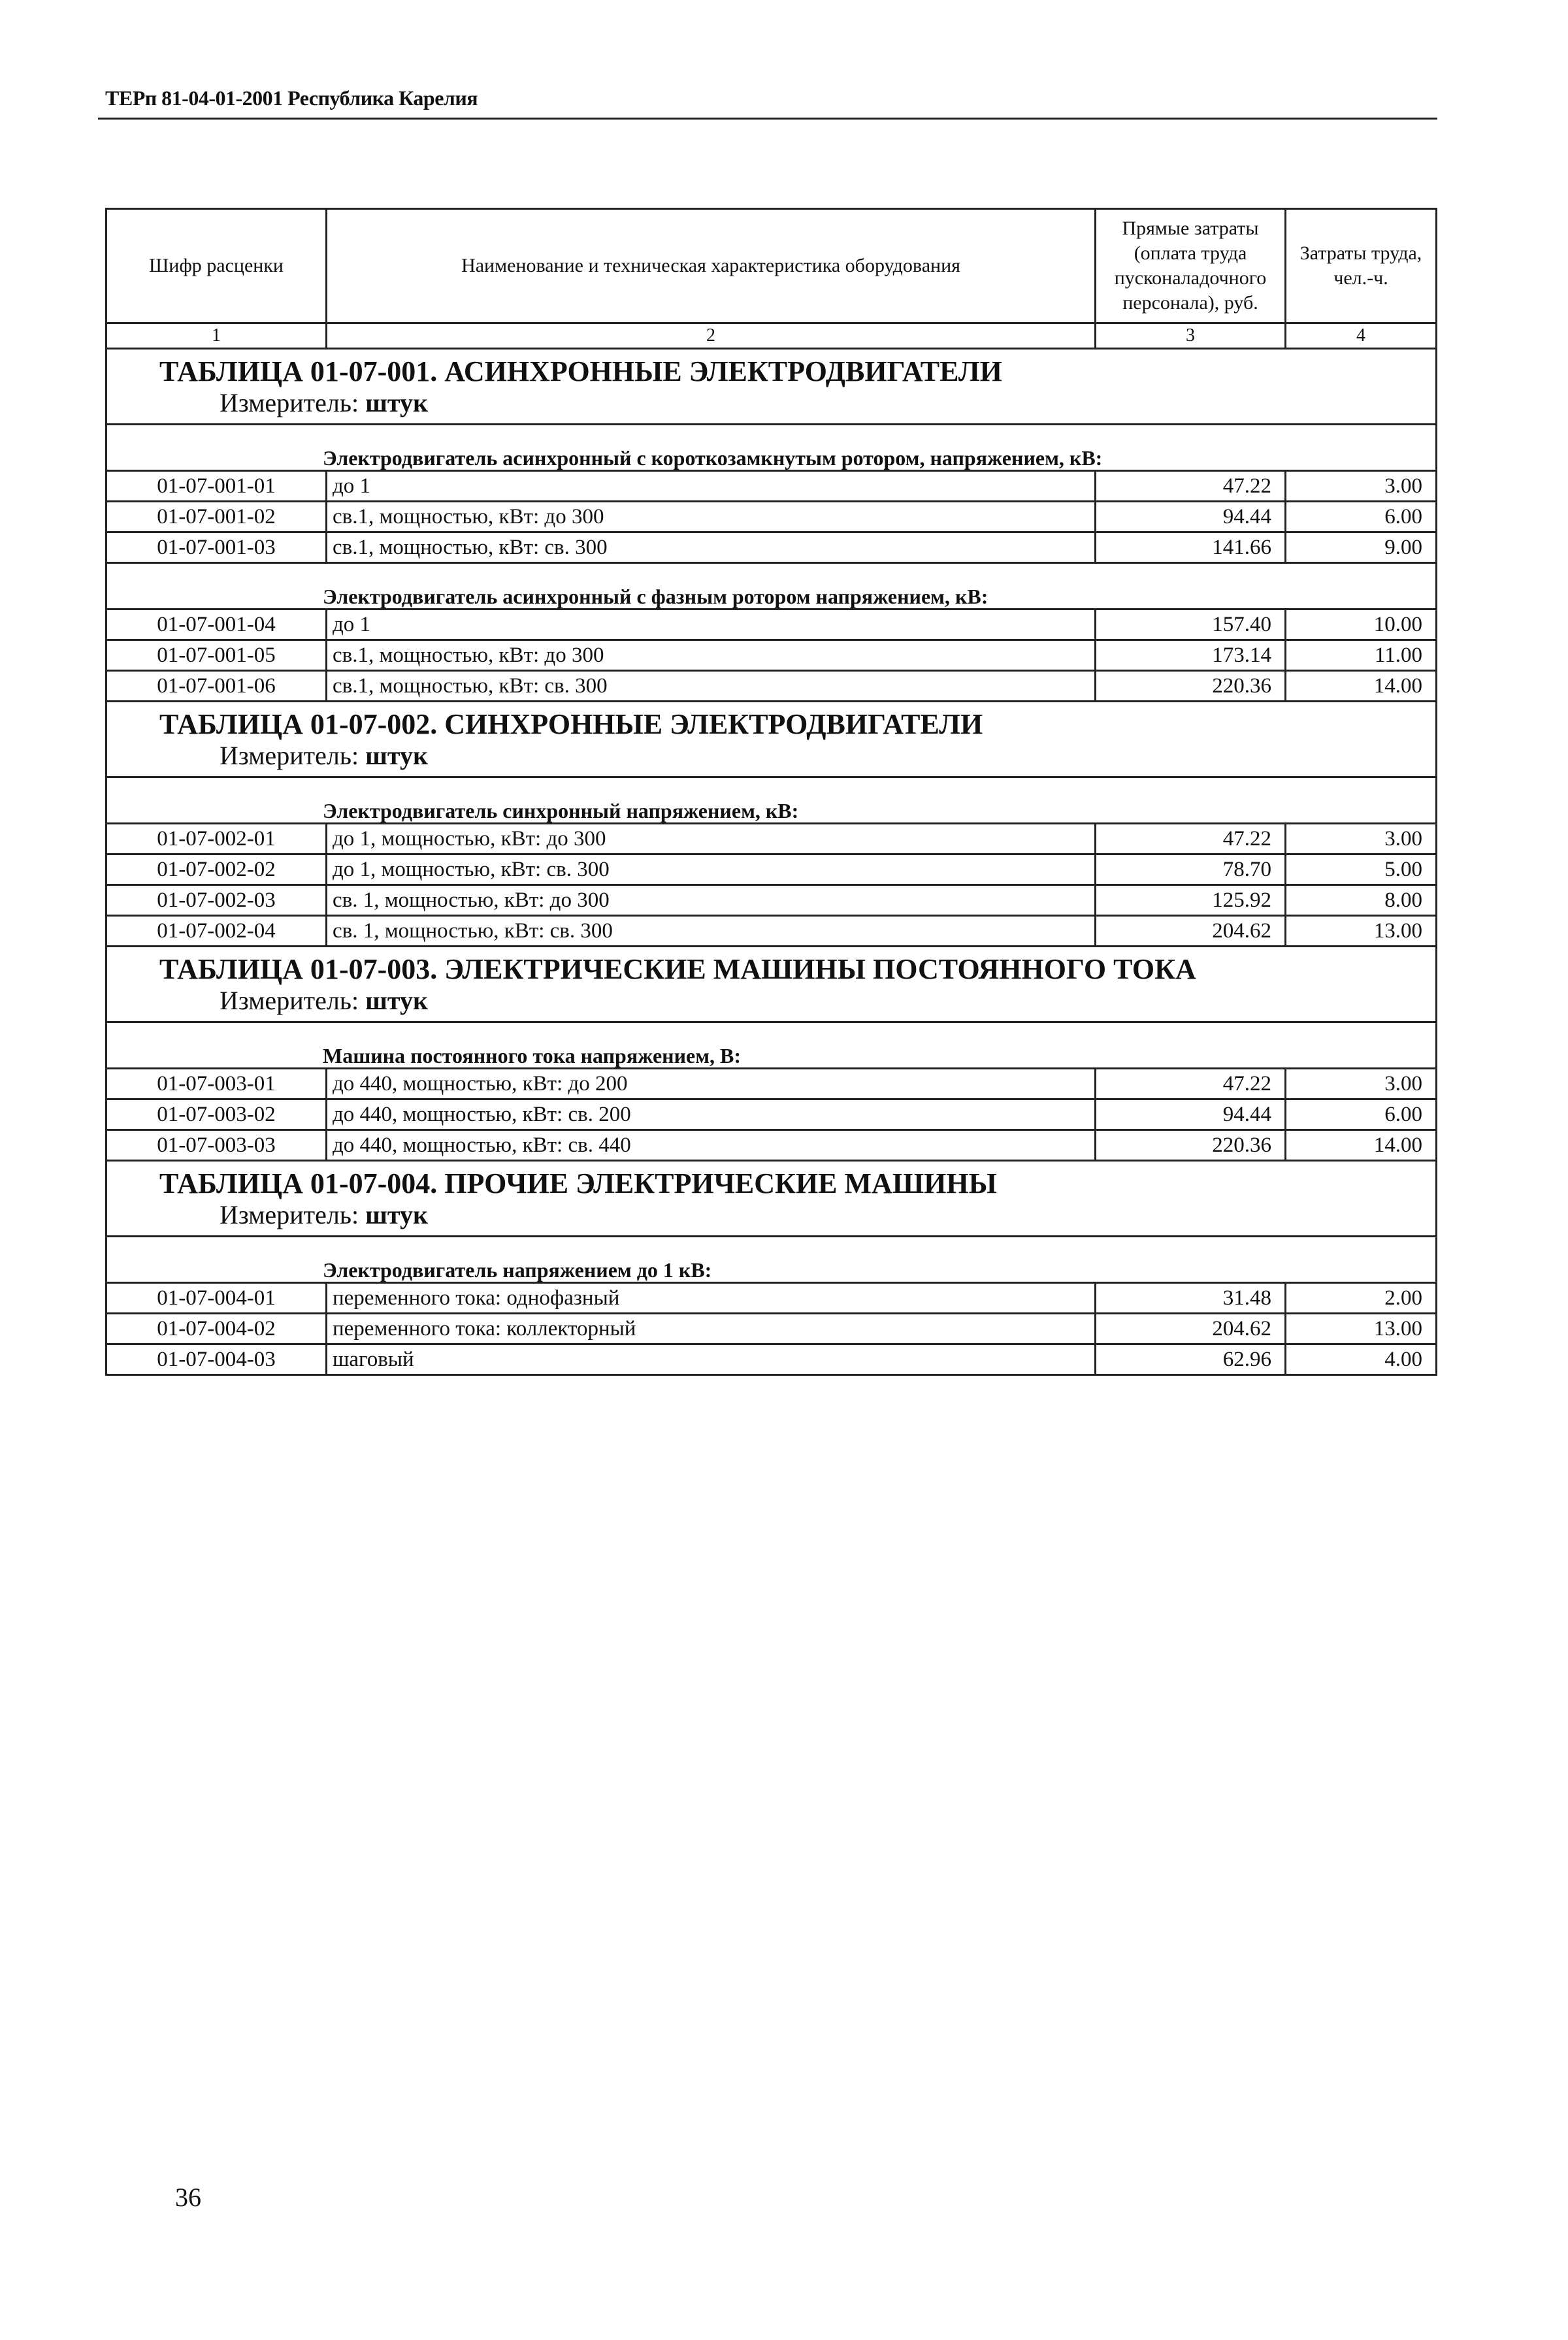 The image size is (1568, 2340). What do you see at coordinates (1190, 547) in the screenshot?
I see `direct-cost: 141.66` at bounding box center [1190, 547].